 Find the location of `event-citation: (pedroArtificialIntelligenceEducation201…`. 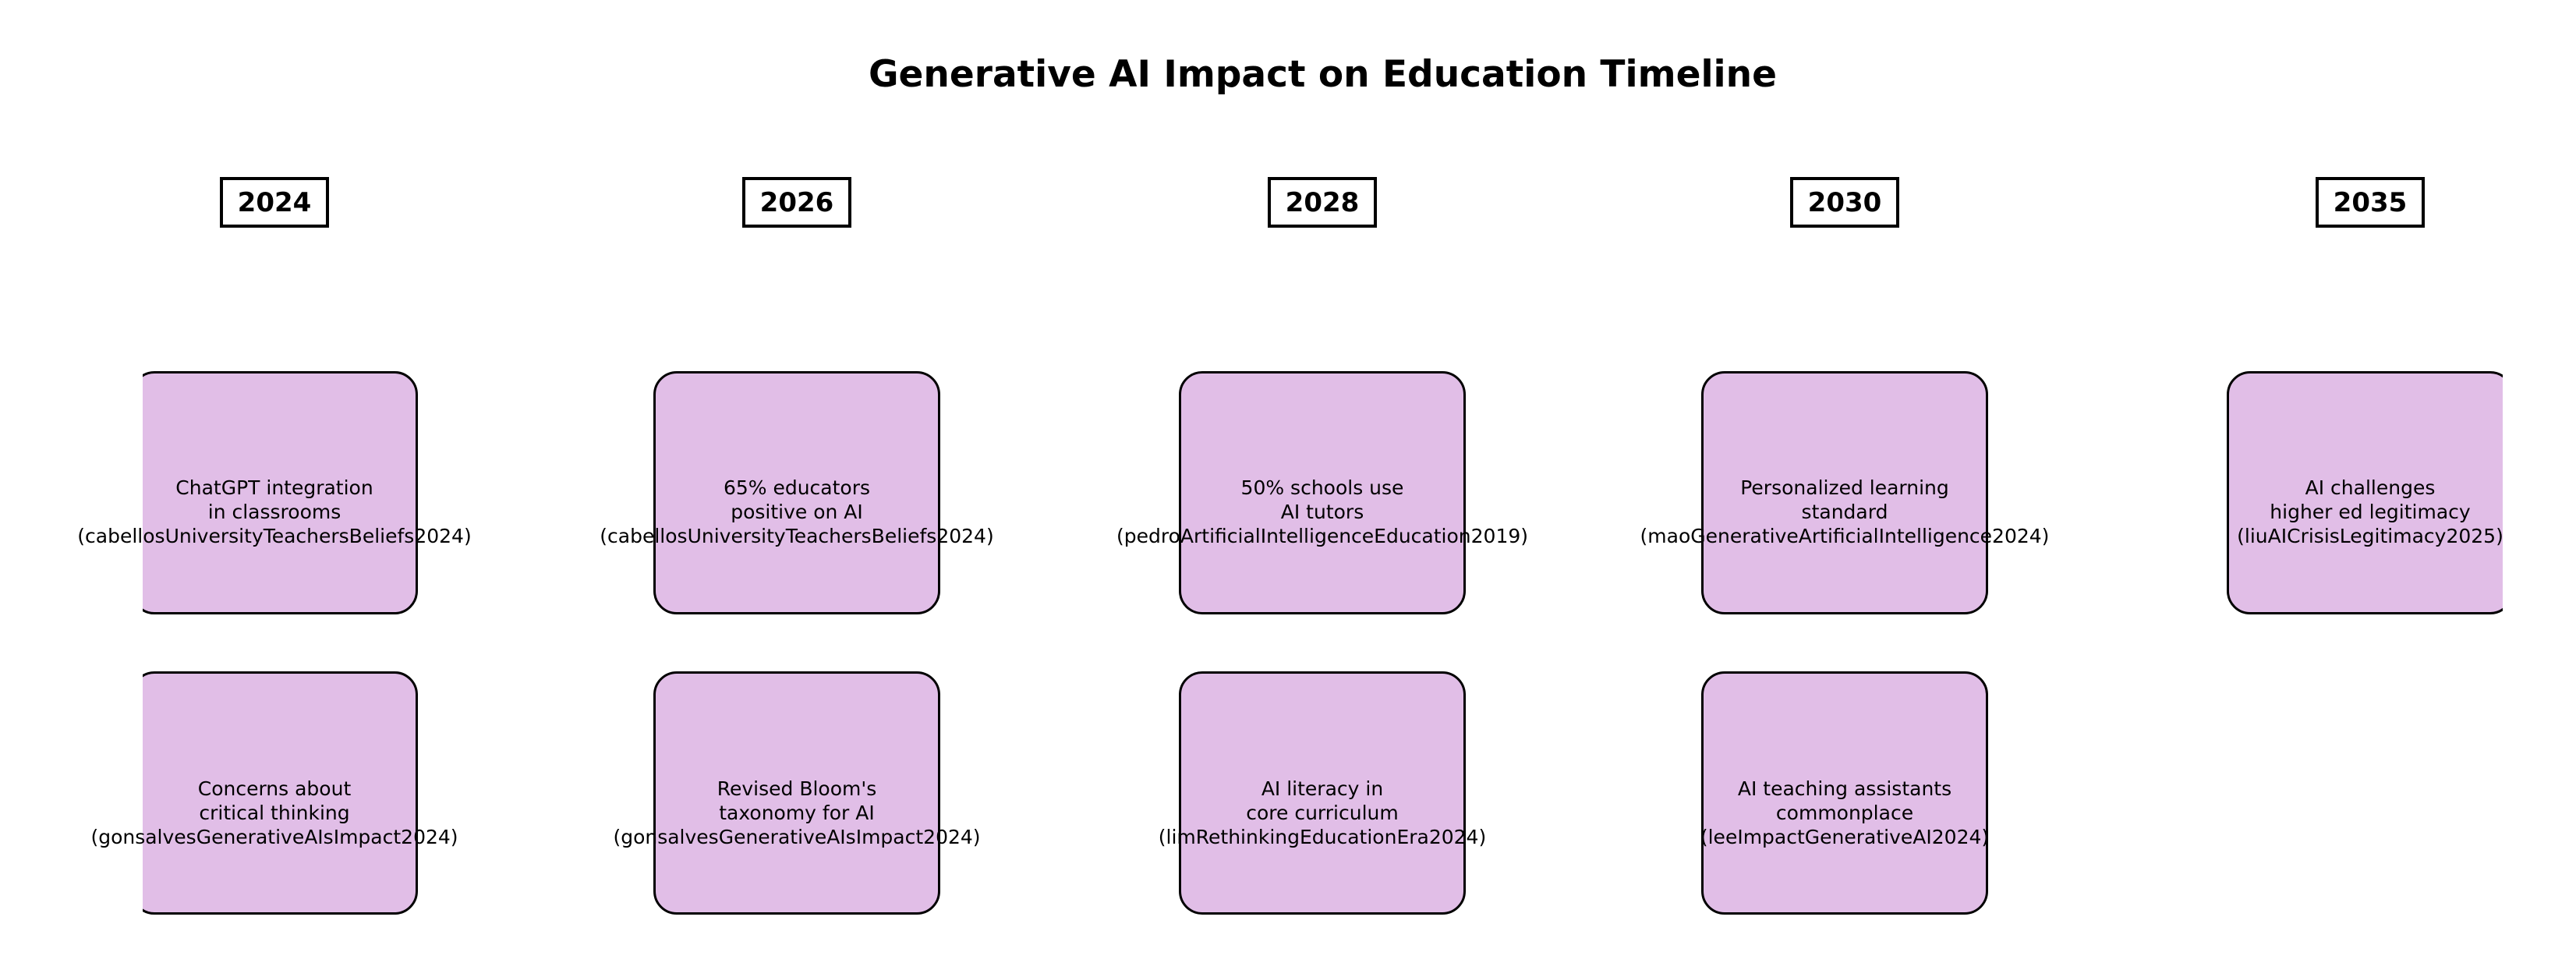

event-citation: (pedroArtificialIntelligenceEducation201… is located at coordinates (1322, 536).